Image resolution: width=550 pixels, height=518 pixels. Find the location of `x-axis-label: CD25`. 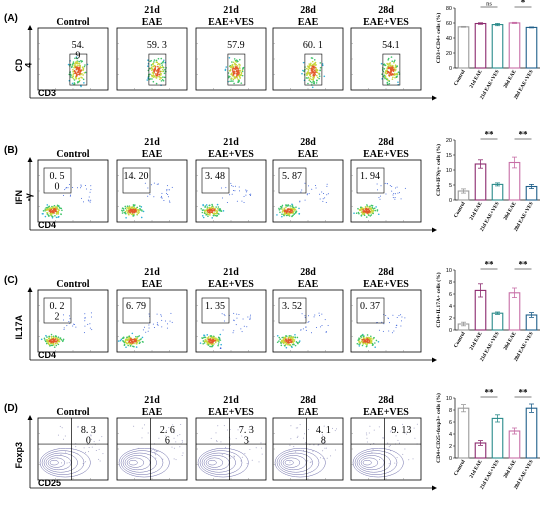

x-axis-label: CD25 is located at coordinates (49, 483).